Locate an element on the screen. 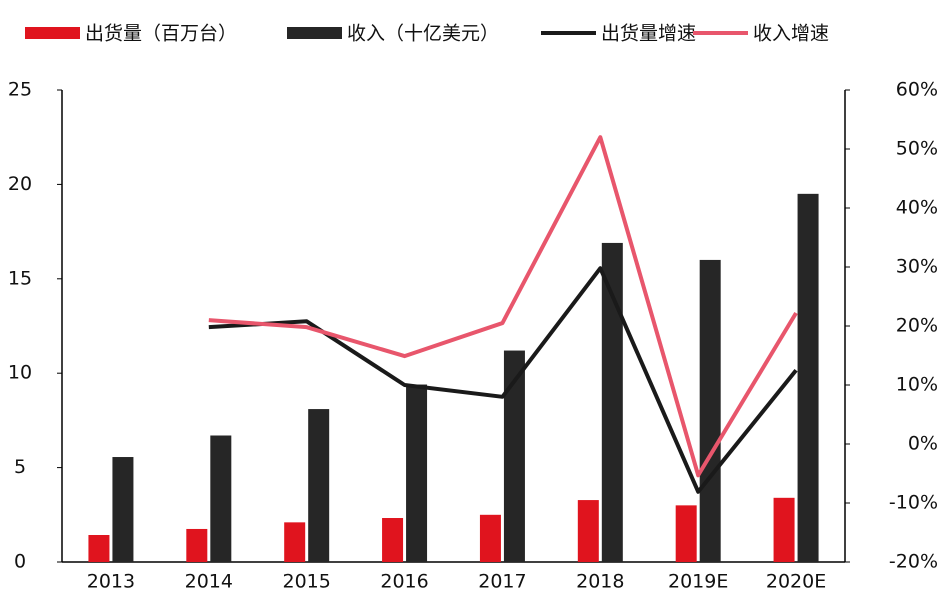 Image resolution: width=944 pixels, height=606 pixels. x-tick-label: 2019E is located at coordinates (698, 582).